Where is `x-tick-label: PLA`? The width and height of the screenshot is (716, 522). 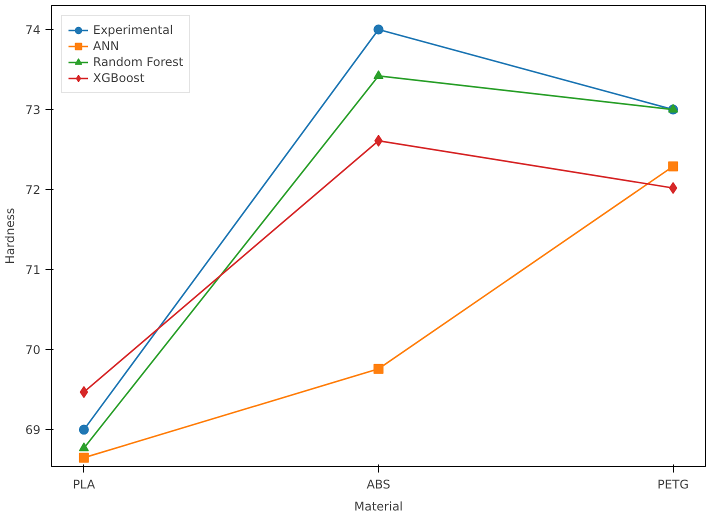
x-tick-label: PLA is located at coordinates (84, 485).